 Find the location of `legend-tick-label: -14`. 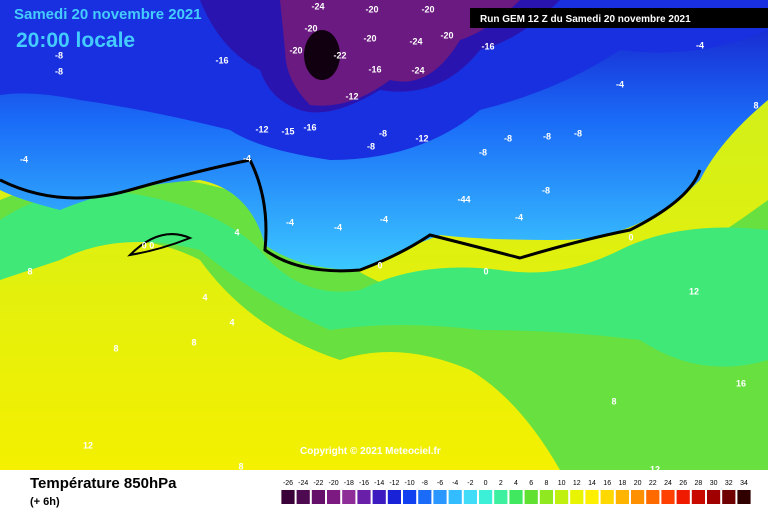

legend-tick-label: -14 is located at coordinates (379, 483).